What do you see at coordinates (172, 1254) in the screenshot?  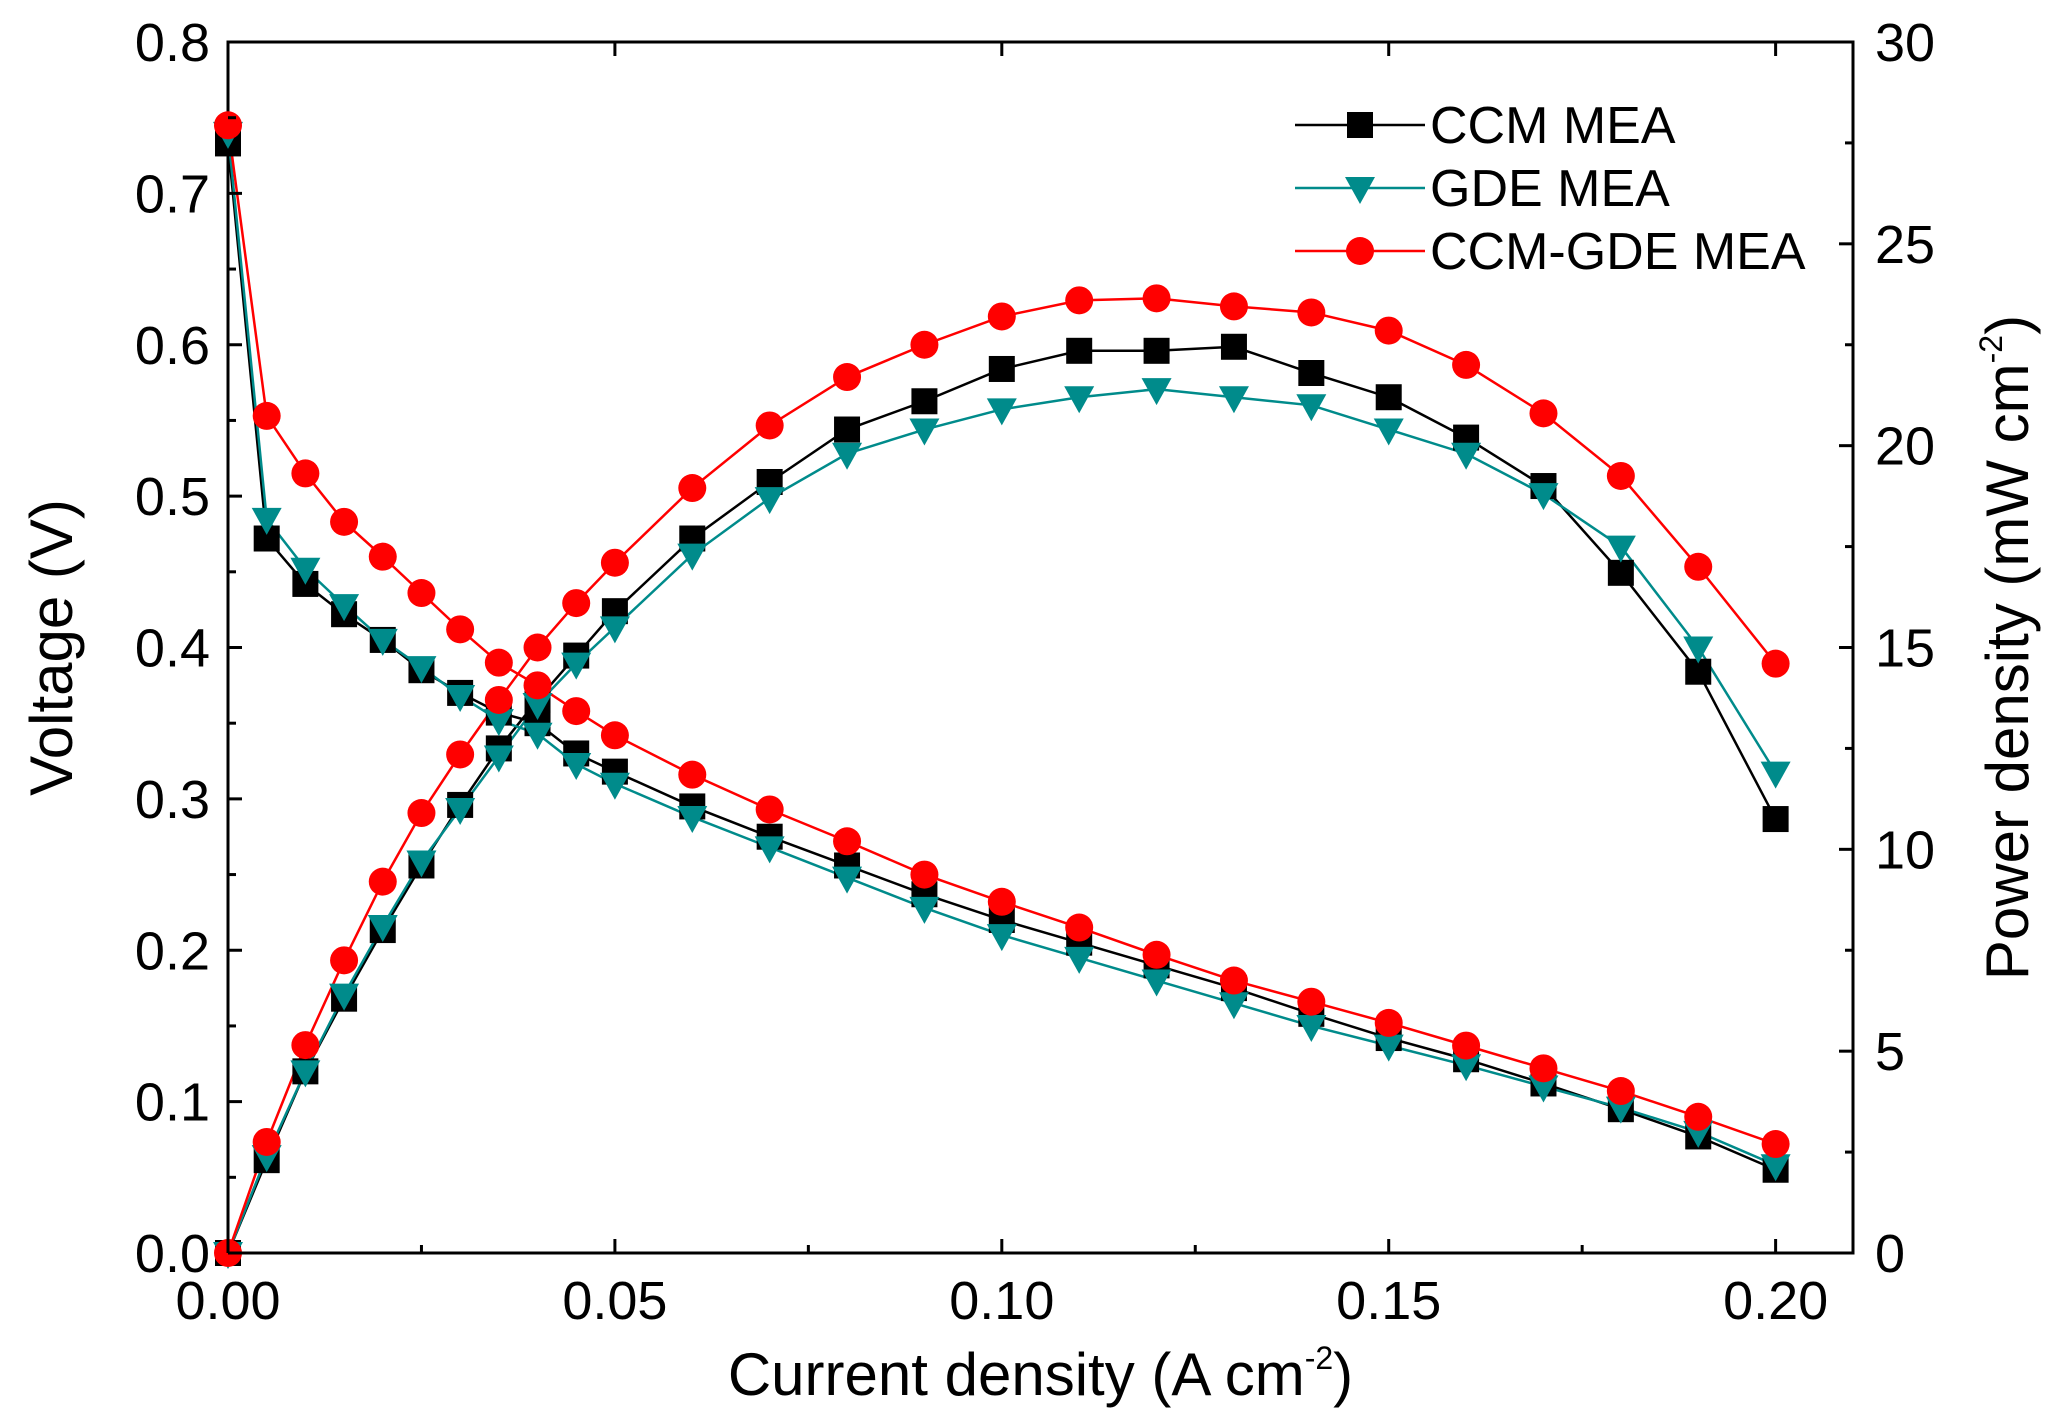 I see `y-left-tick-label: 0.0` at bounding box center [172, 1254].